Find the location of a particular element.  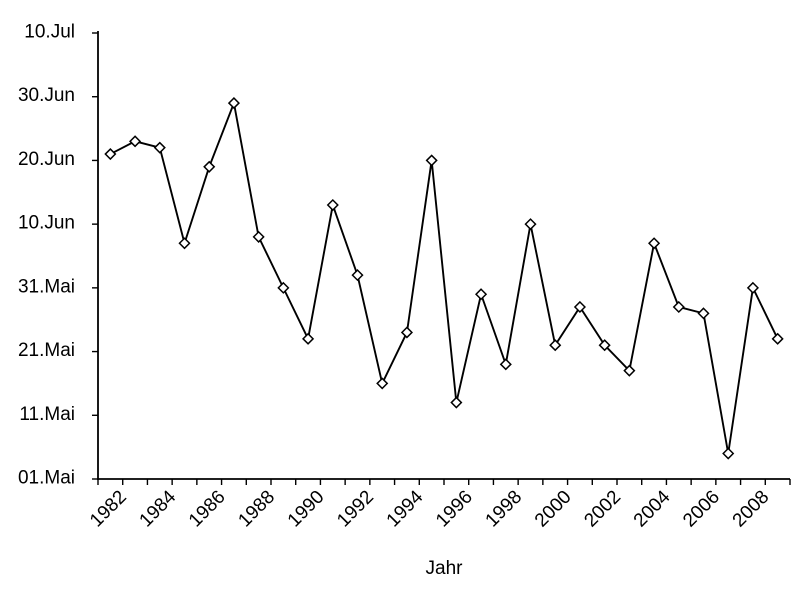

y-tick-label: 10.Jun is located at coordinates (46, 223).